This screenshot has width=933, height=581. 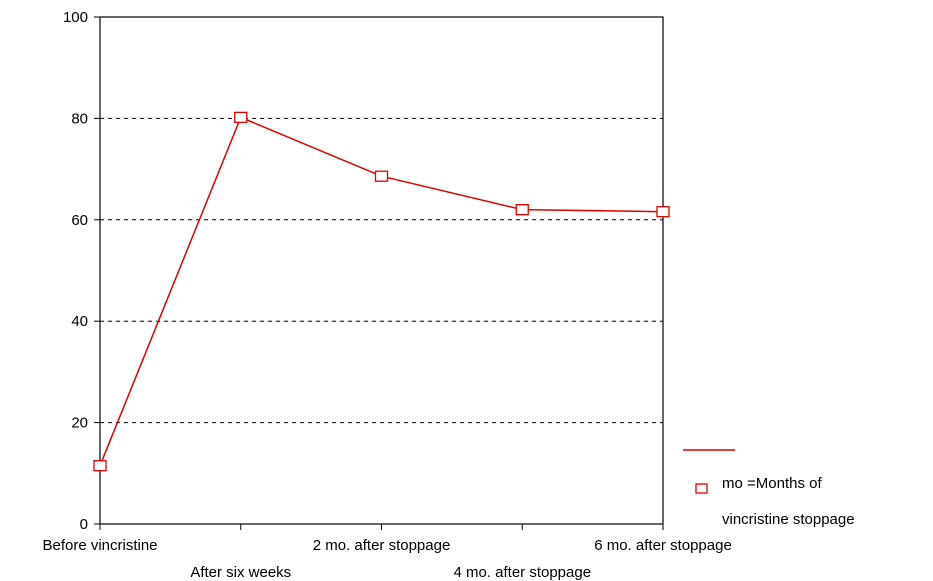 What do you see at coordinates (81, 271) in the screenshot?
I see `y-axis: 0 20 40 60 80 100` at bounding box center [81, 271].